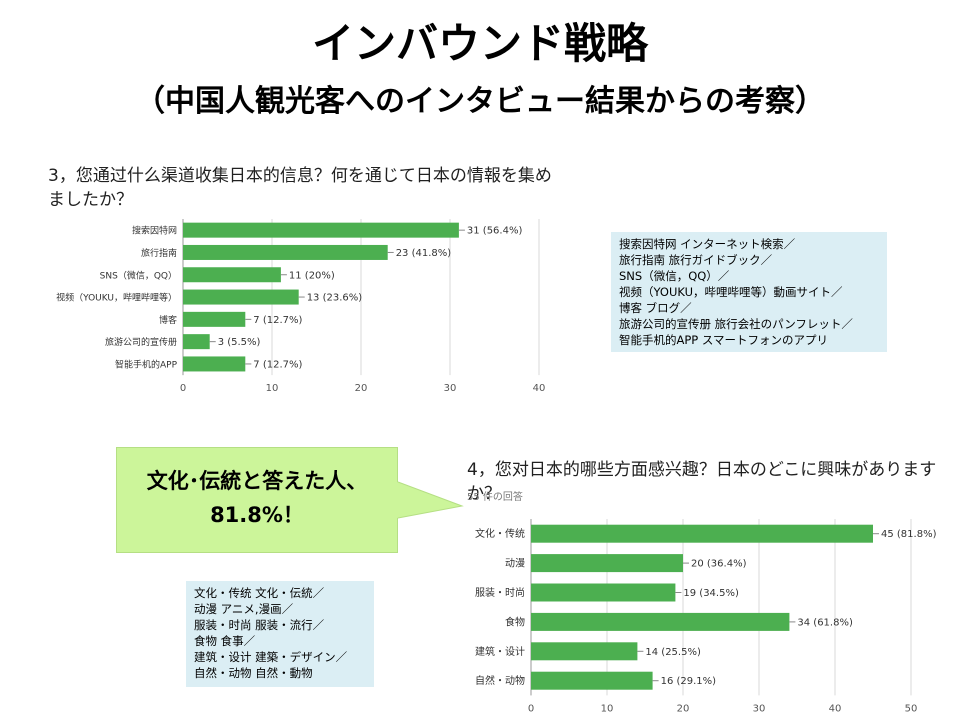 The width and height of the screenshot is (960, 720). What do you see at coordinates (911, 708) in the screenshot?
I see `x-tick-label: 50` at bounding box center [911, 708].